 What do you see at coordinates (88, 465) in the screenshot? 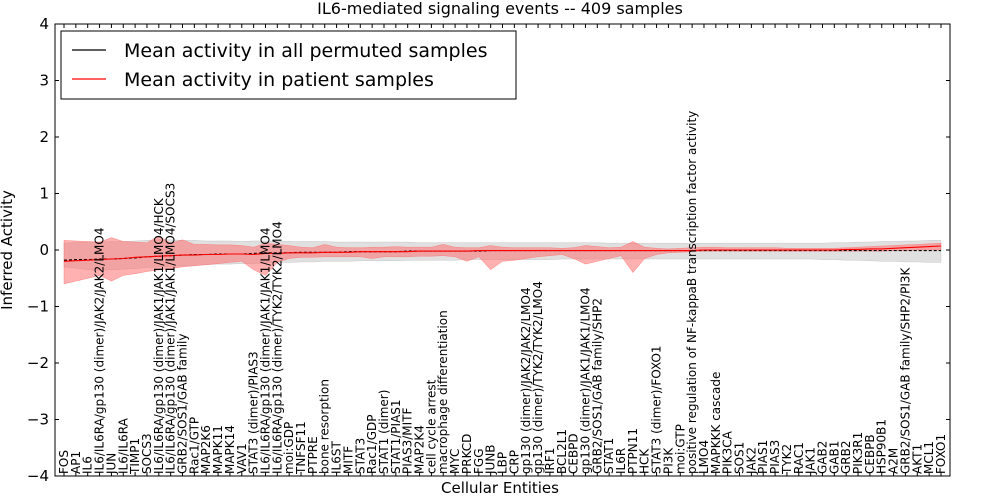
I see `x-tick-label: IL6` at bounding box center [88, 465].